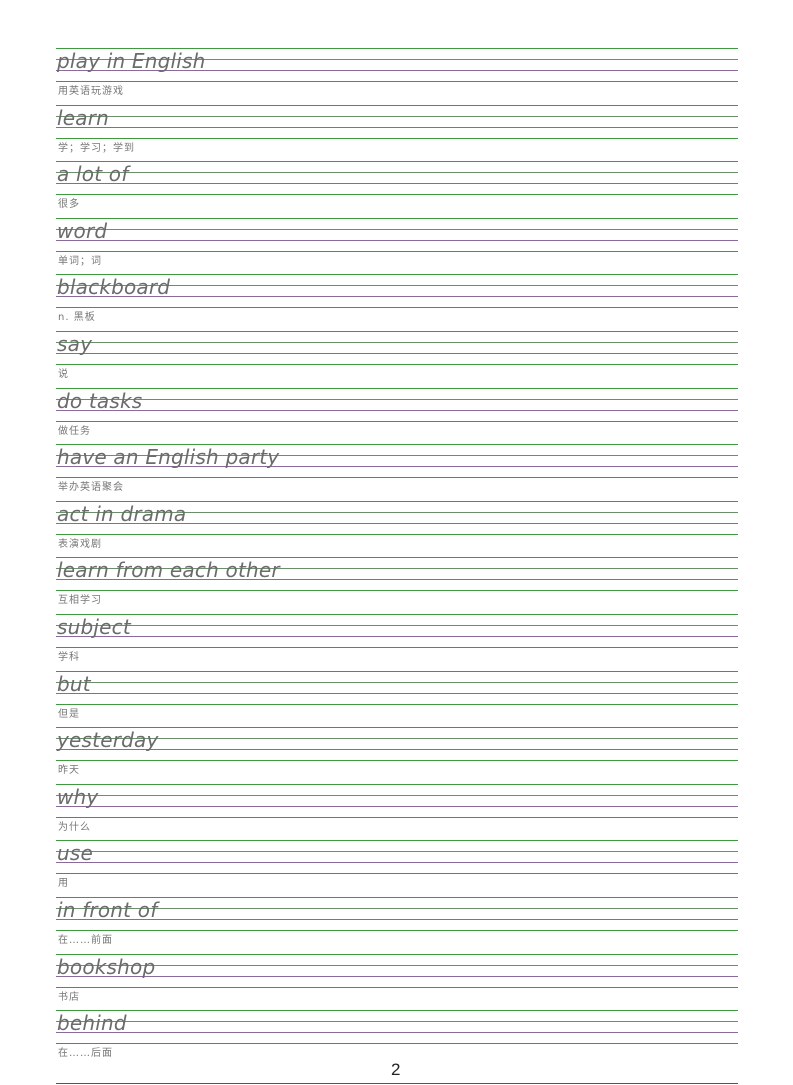 The height and width of the screenshot is (1085, 793). I want to click on english-term: bookshop, so click(106, 966).